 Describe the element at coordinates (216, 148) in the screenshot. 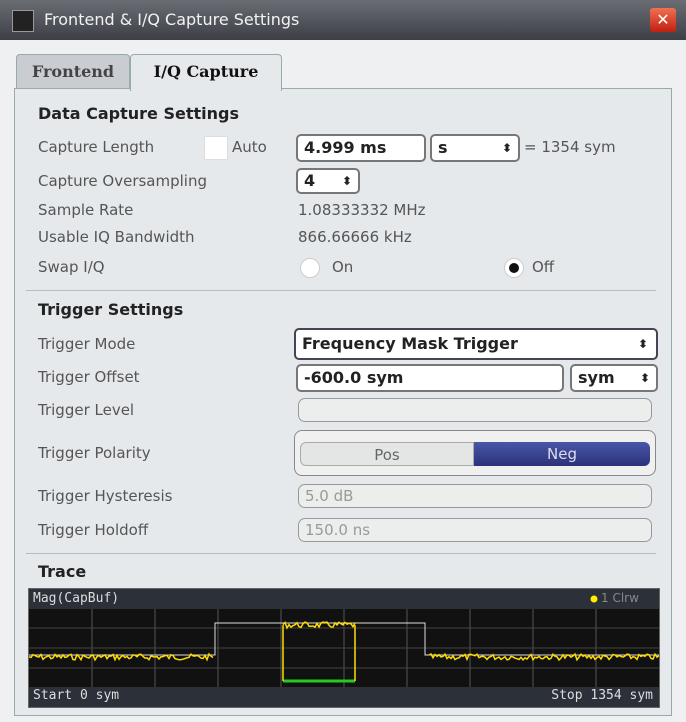

I see `checkbox` at that location.